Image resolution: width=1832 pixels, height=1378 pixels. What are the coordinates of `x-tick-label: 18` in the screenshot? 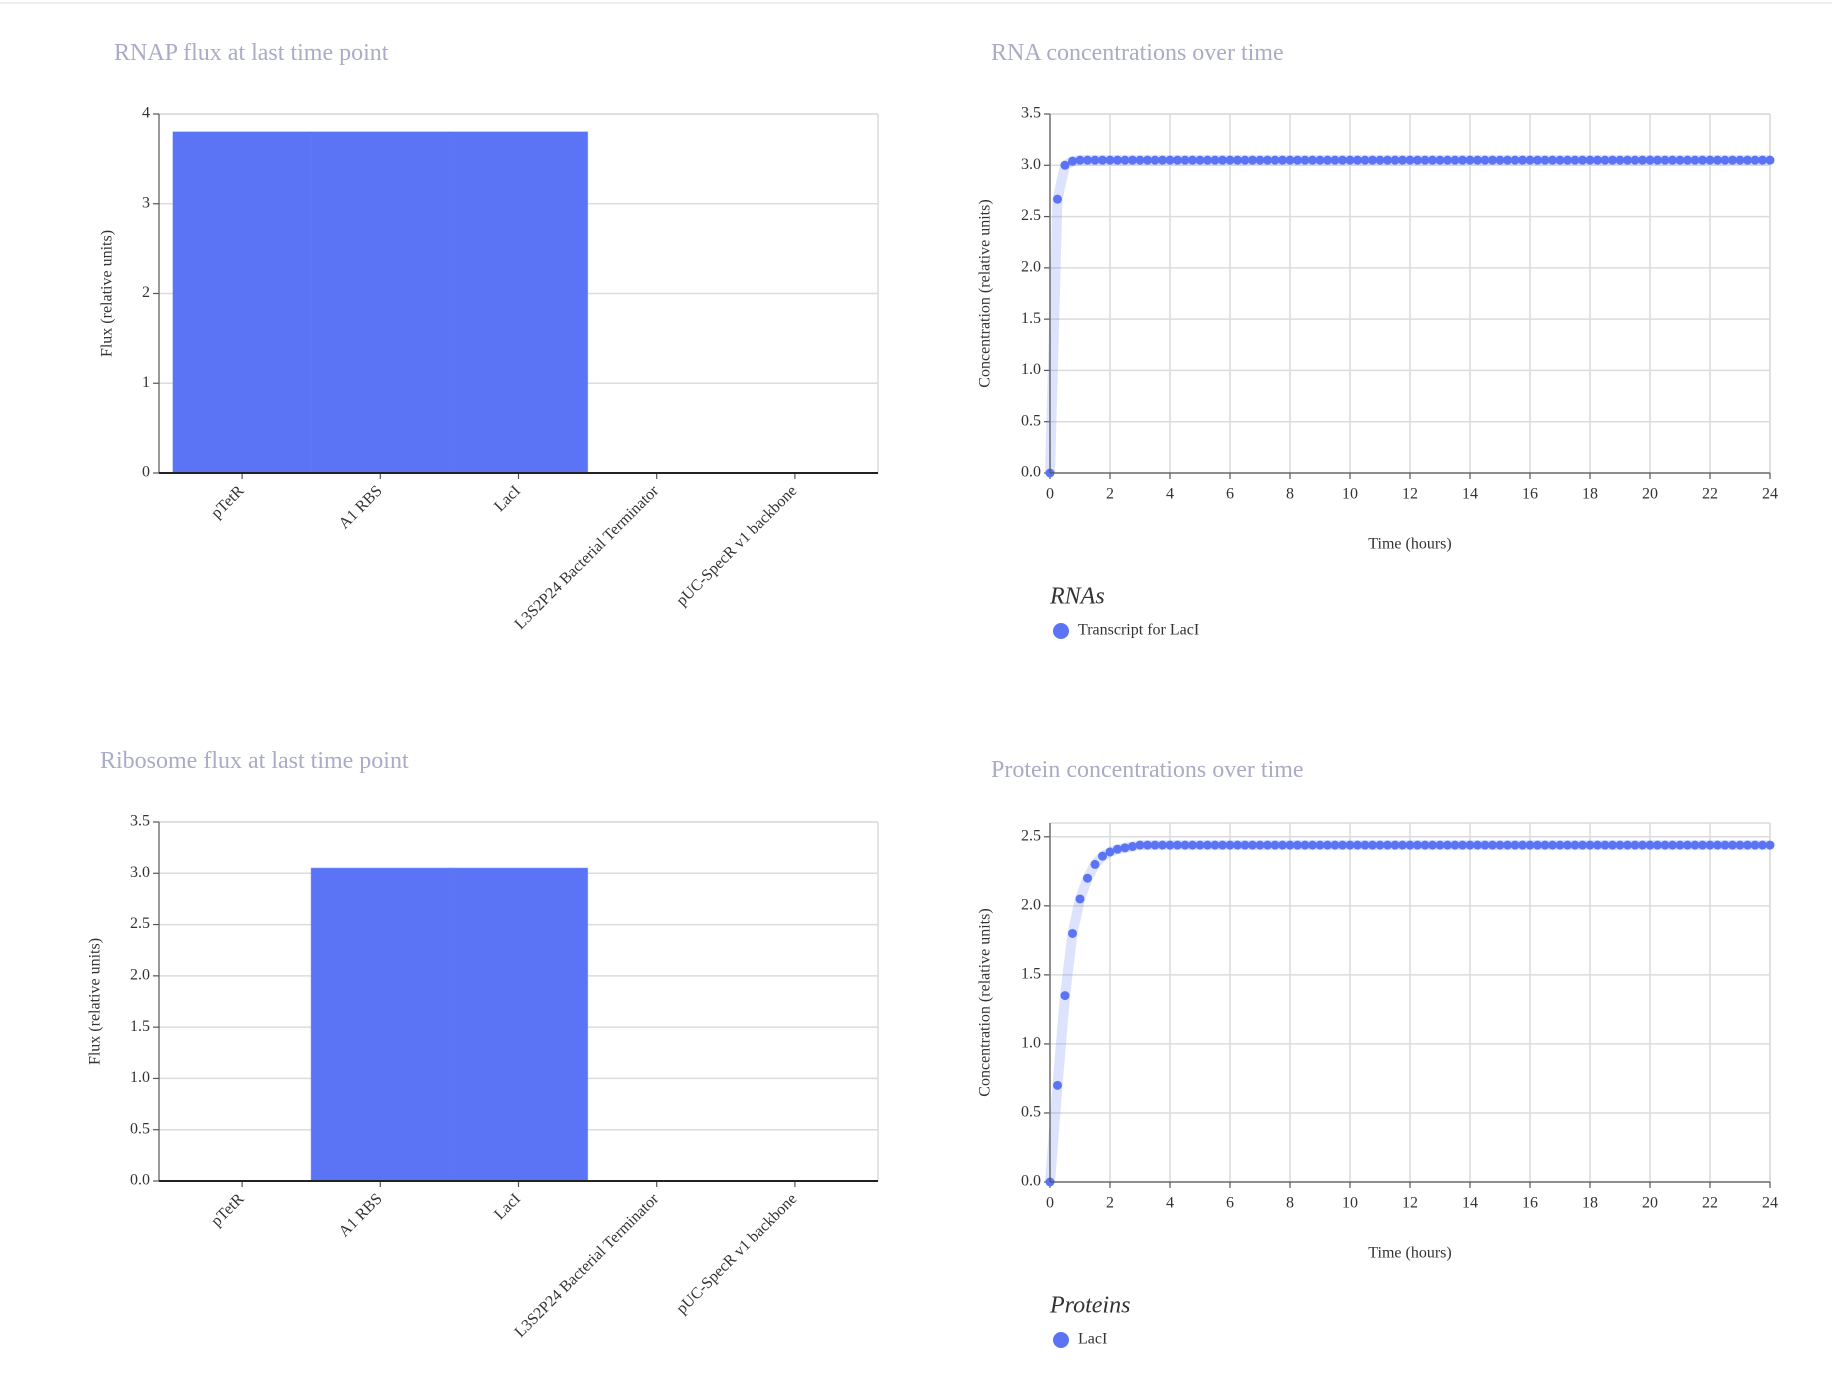 It's located at (1590, 494).